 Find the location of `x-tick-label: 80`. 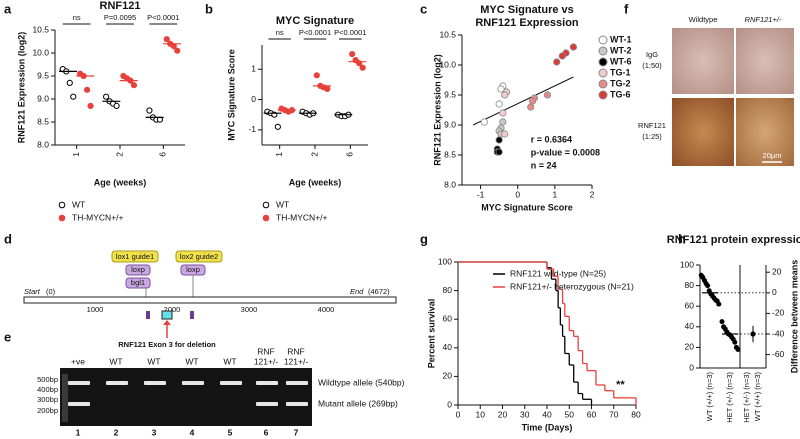

x-tick-label: 80 is located at coordinates (636, 414).